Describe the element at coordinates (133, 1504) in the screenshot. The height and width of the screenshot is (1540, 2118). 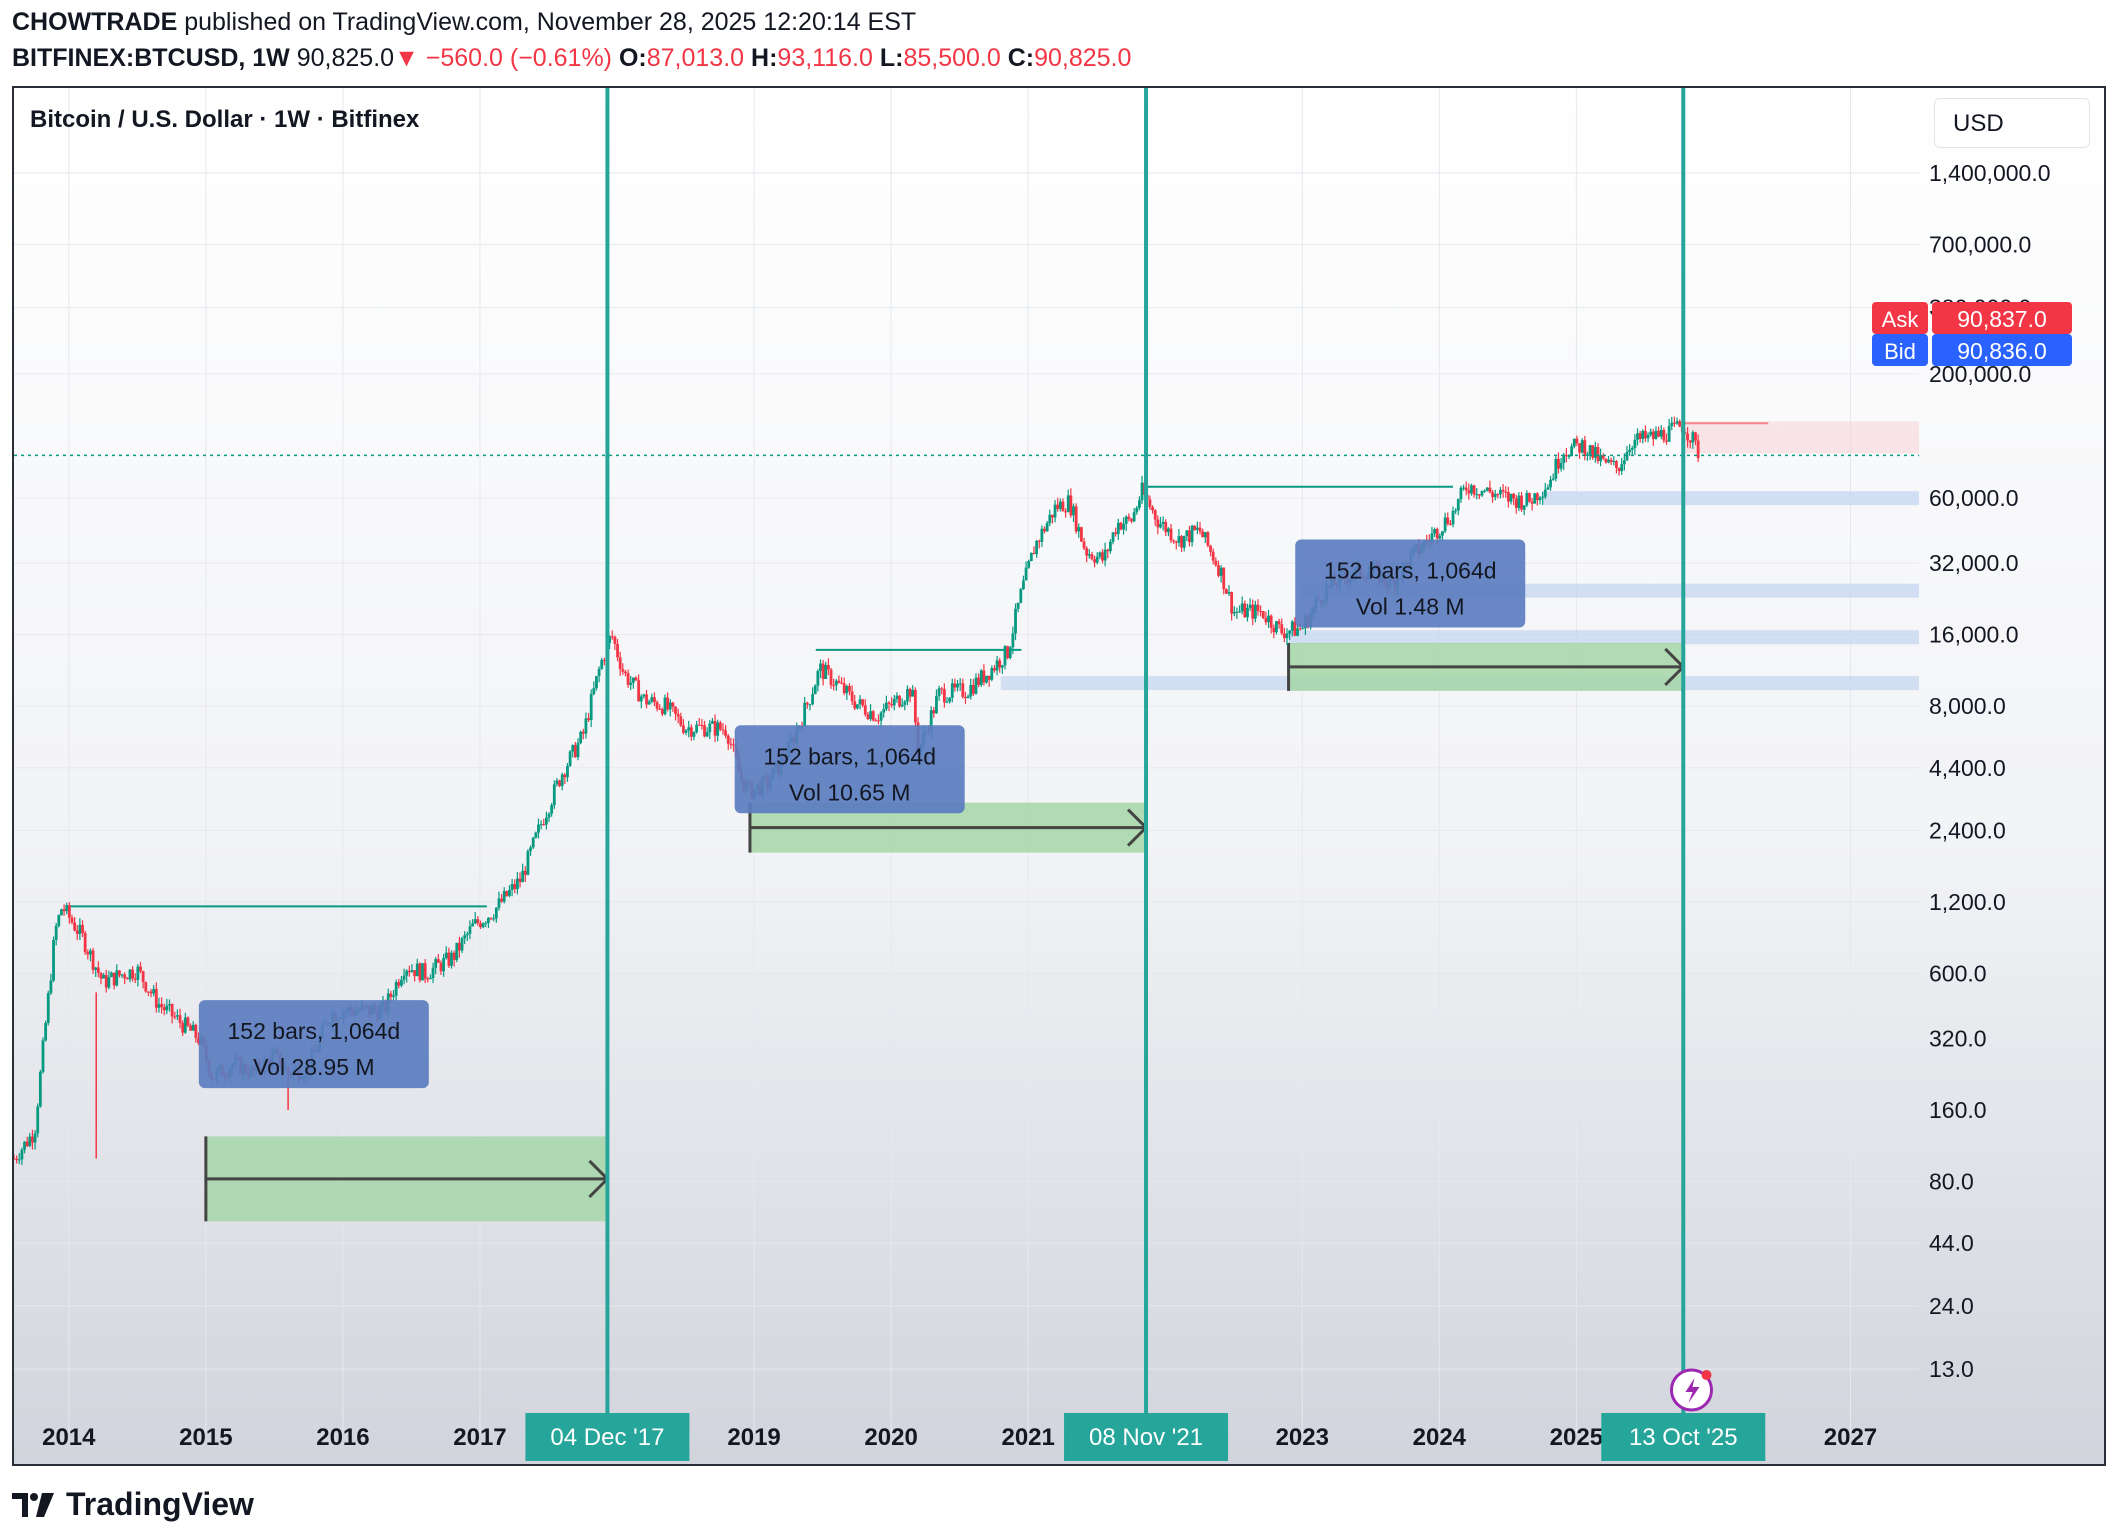
I see `tradingview-logo: TradingView` at that location.